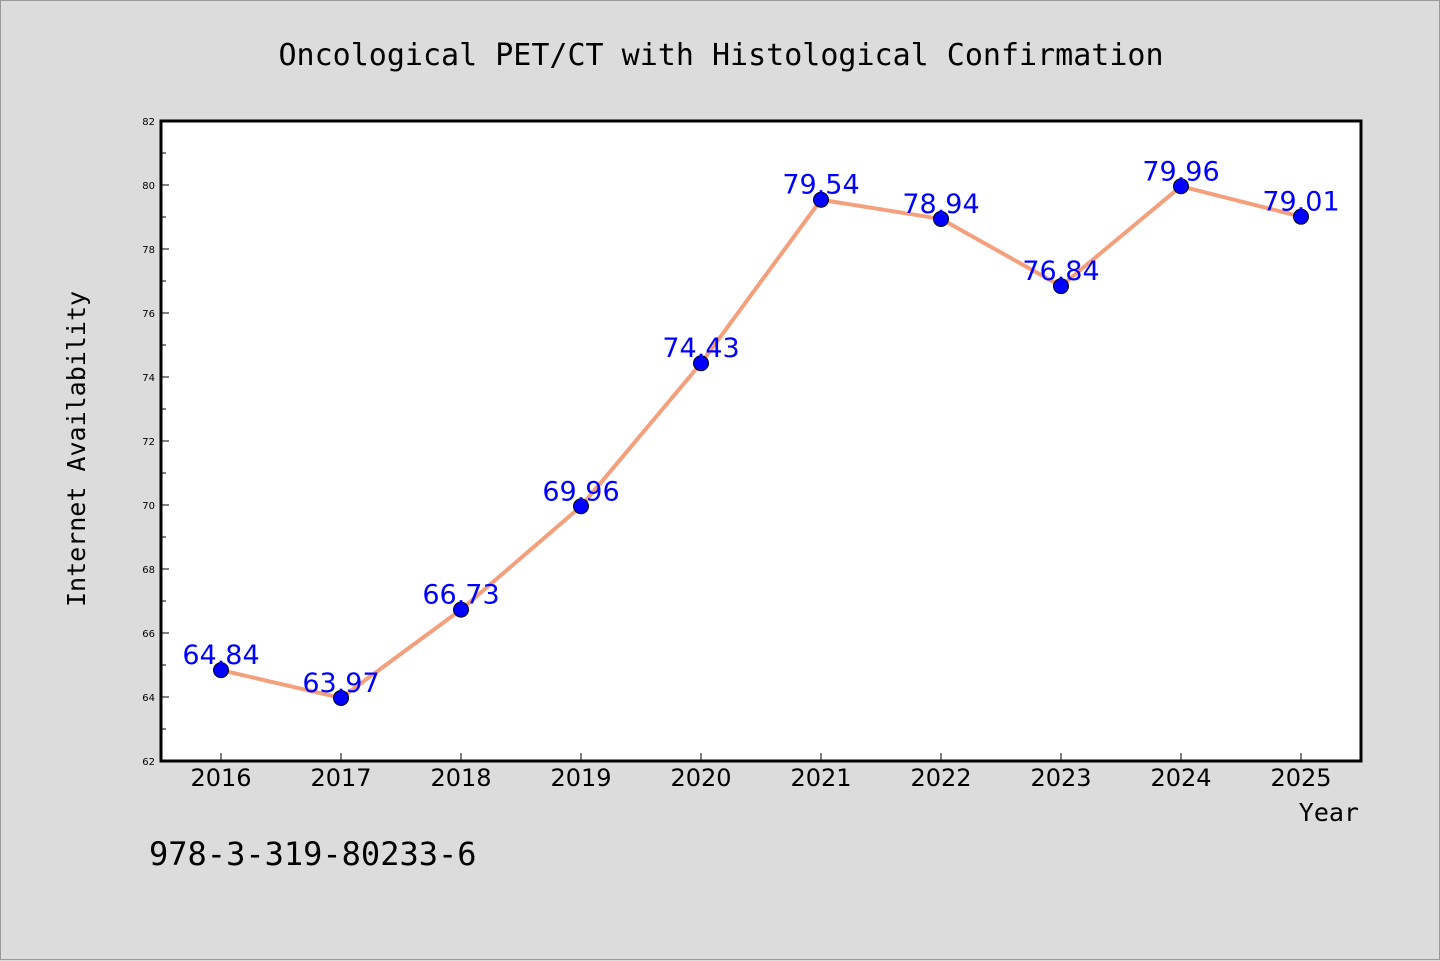 This screenshot has height=961, width=1440. What do you see at coordinates (1060, 271) in the screenshot?
I see `data-label: 76.84` at bounding box center [1060, 271].